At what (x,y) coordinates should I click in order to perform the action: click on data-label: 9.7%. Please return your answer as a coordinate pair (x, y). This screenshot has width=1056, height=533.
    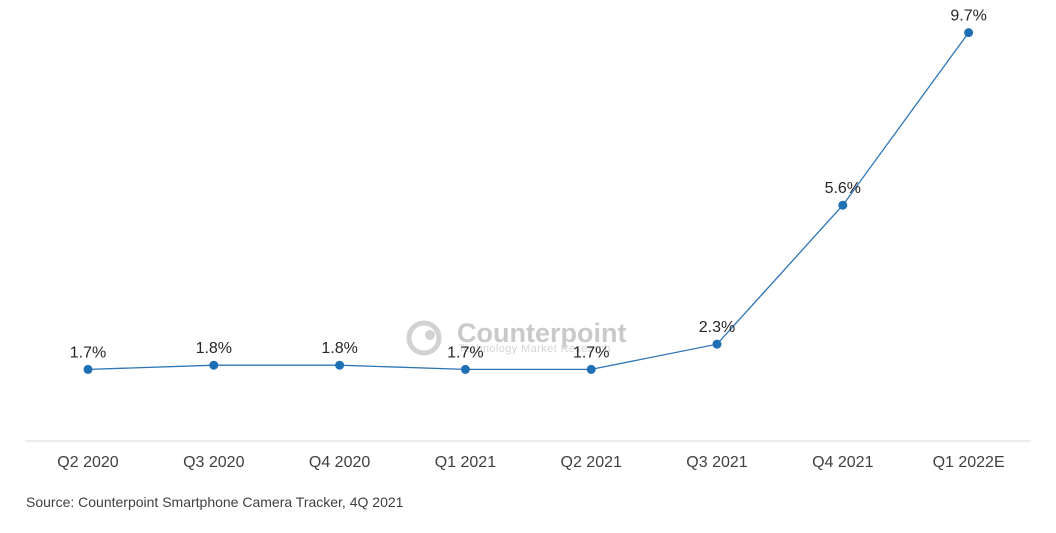
    Looking at the image, I should click on (968, 16).